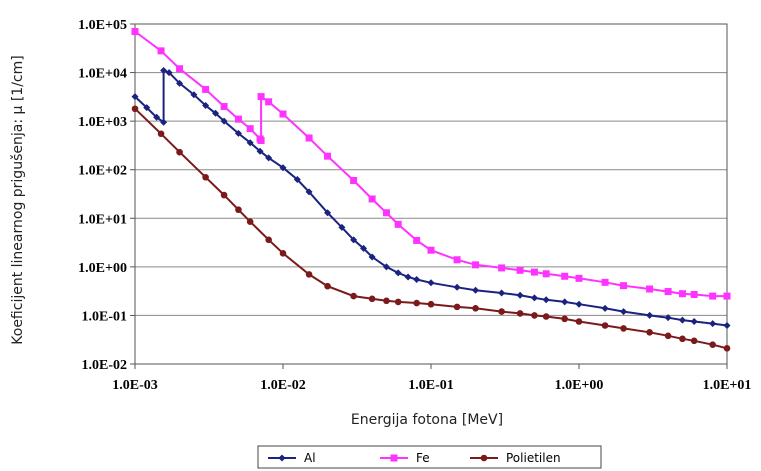 This screenshot has height=471, width=761. Describe the element at coordinates (105, 365) in the screenshot. I see `y-tick-label: 1.0E-02` at that location.